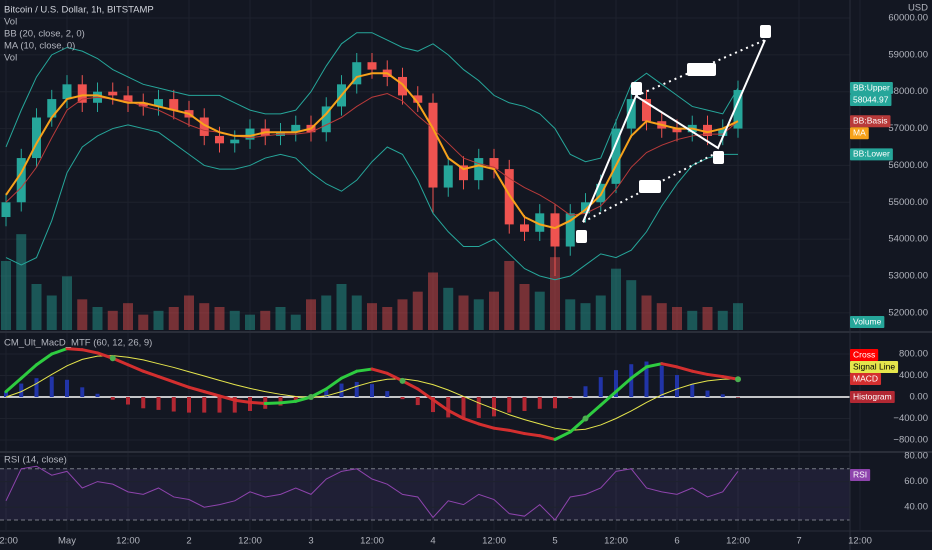 Image resolution: width=932 pixels, height=550 pixels. I want to click on indicator-label: MA (10, close, 0), so click(39, 46).